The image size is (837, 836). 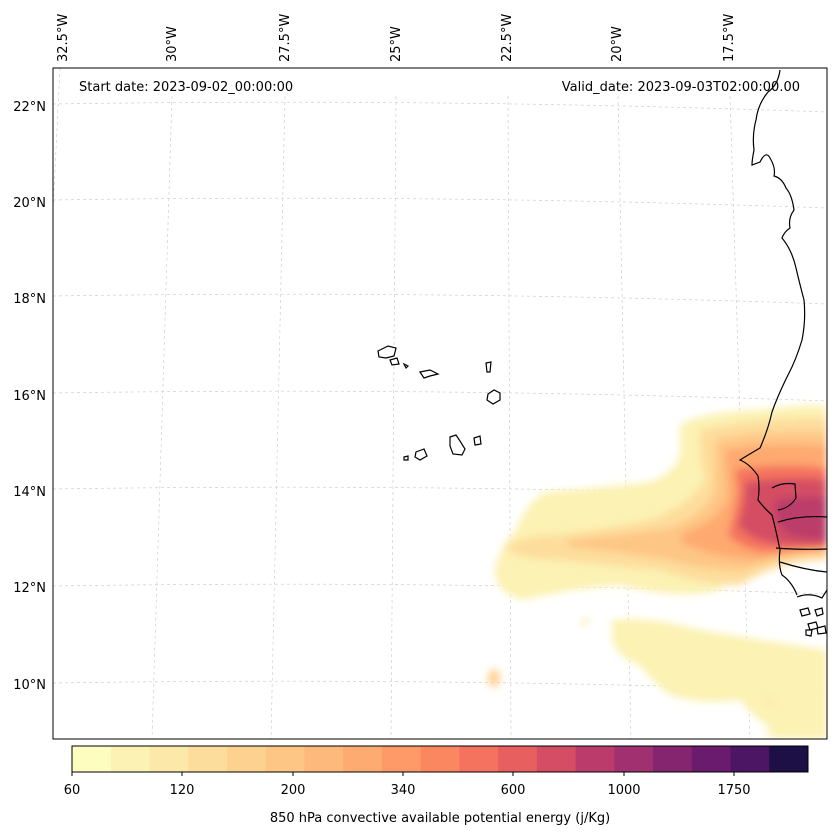 I want to click on lat-label-12n: 12°N, so click(x=29, y=588).